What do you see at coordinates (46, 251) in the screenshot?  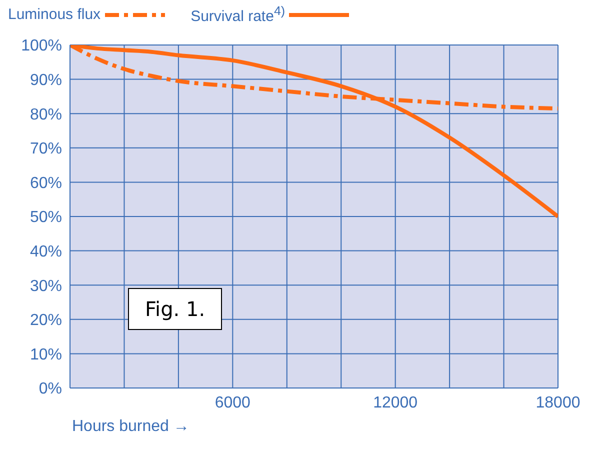 I see `y-tick-label: 40%` at bounding box center [46, 251].